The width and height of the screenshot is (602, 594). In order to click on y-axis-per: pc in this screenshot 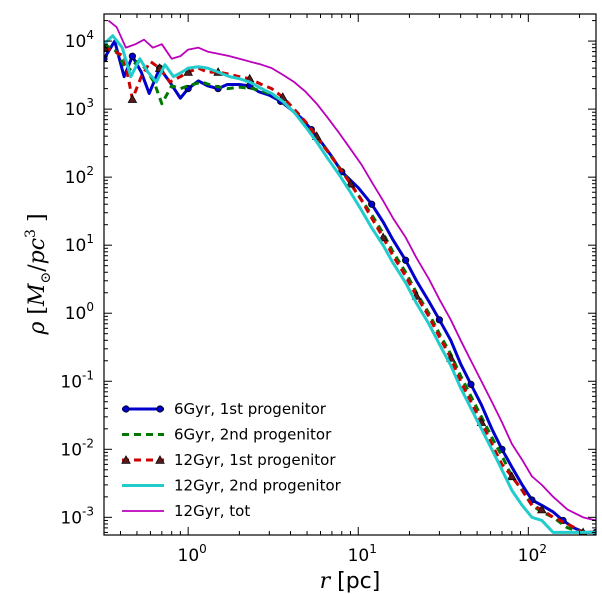, I will do `click(37, 251)`.